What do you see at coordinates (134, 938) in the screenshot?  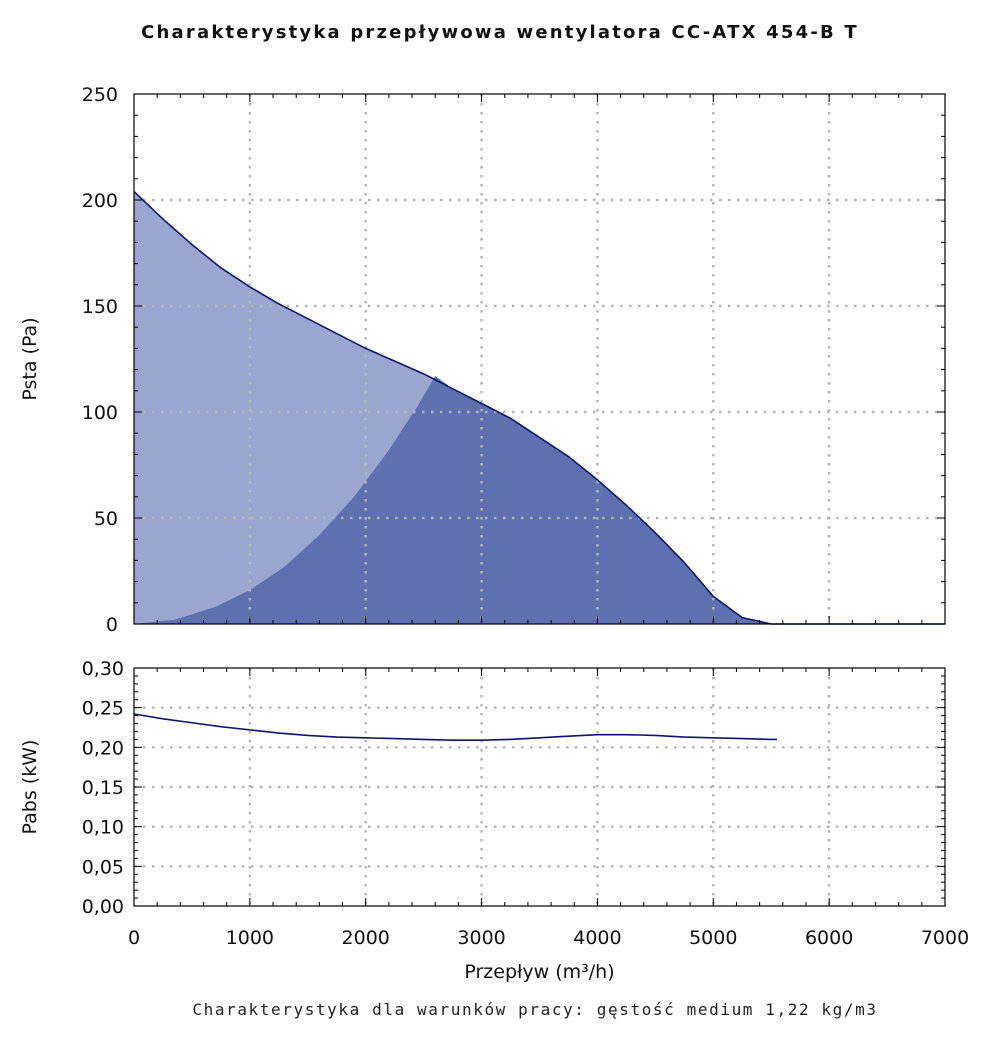 I see `x-tick-label: 0` at bounding box center [134, 938].